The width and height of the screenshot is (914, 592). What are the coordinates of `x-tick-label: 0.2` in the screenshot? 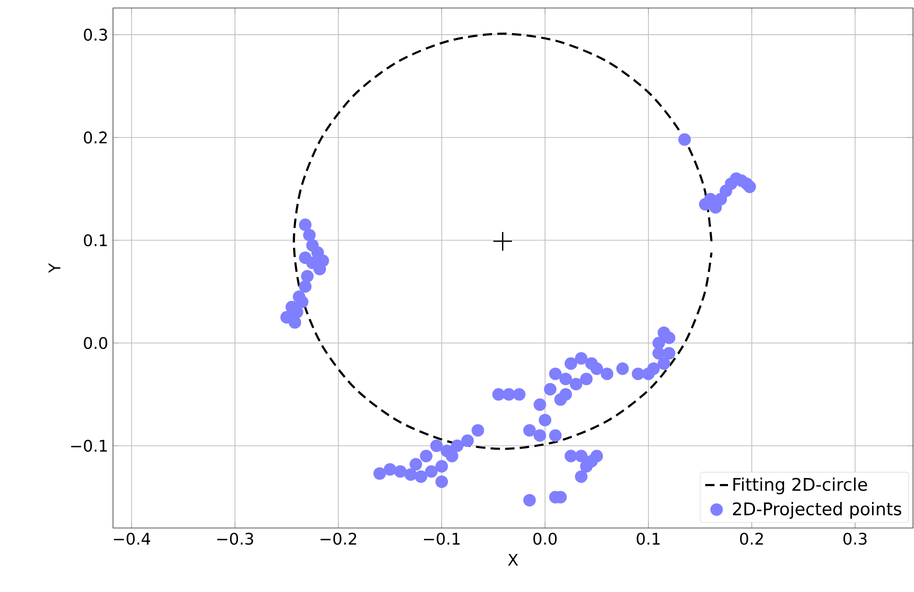 It's located at (751, 538).